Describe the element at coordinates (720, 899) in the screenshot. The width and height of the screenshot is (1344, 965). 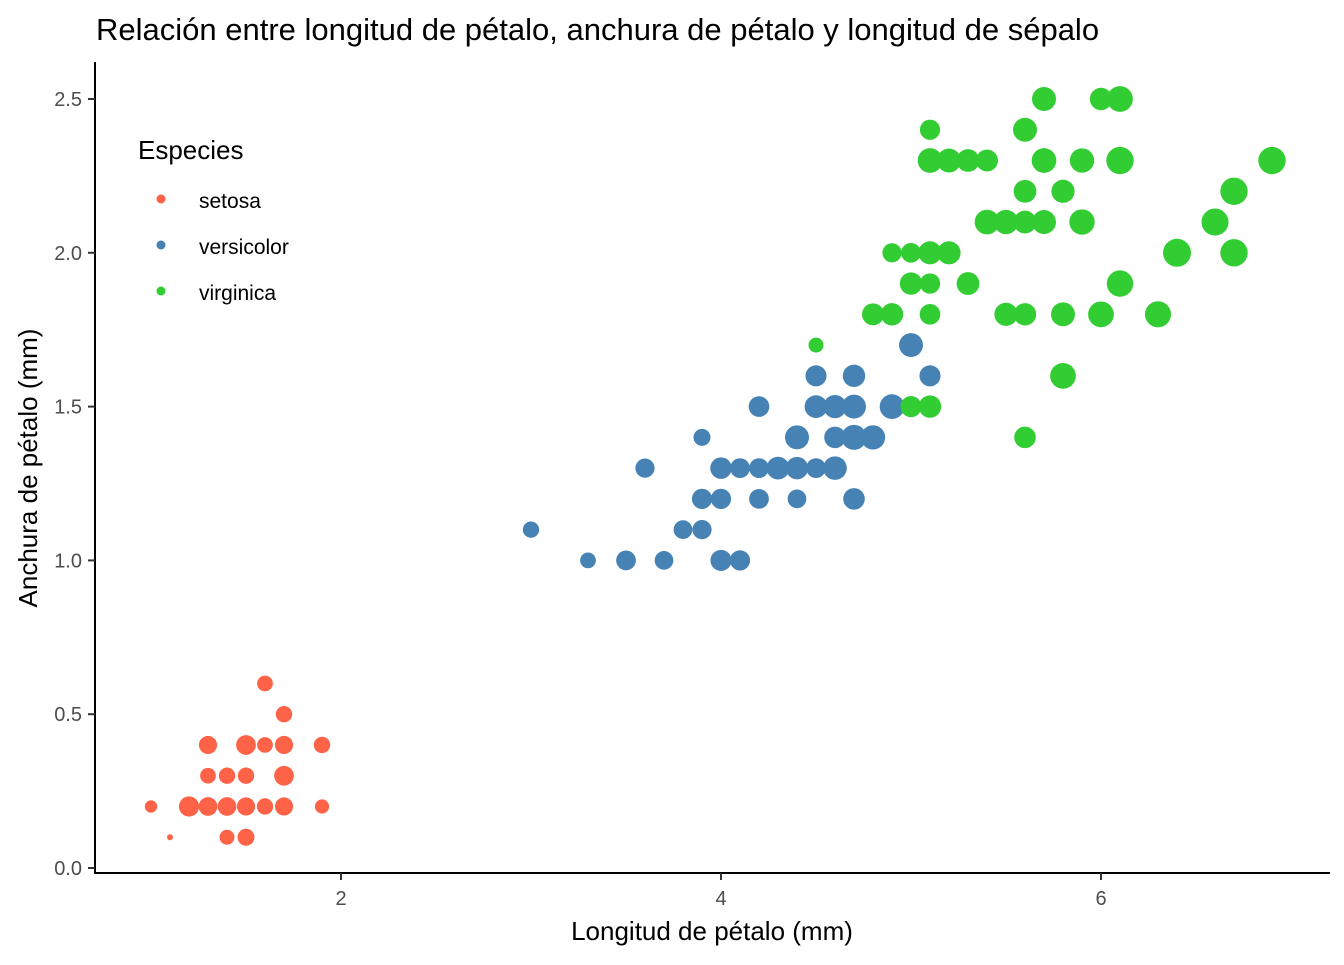
I see `x-tick-label: 4` at that location.